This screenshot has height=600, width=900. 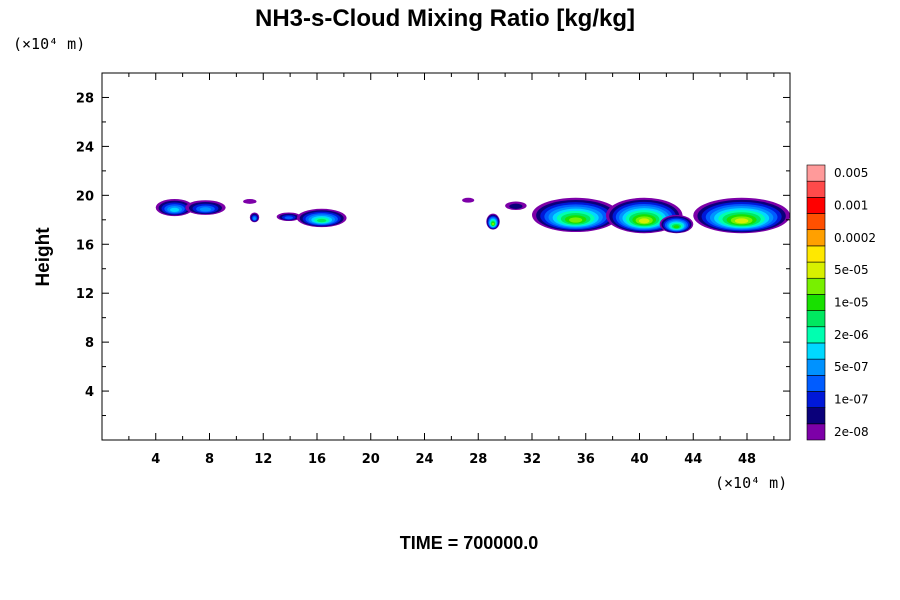 What do you see at coordinates (851, 432) in the screenshot?
I see `colorbar-label: 2e-08` at bounding box center [851, 432].